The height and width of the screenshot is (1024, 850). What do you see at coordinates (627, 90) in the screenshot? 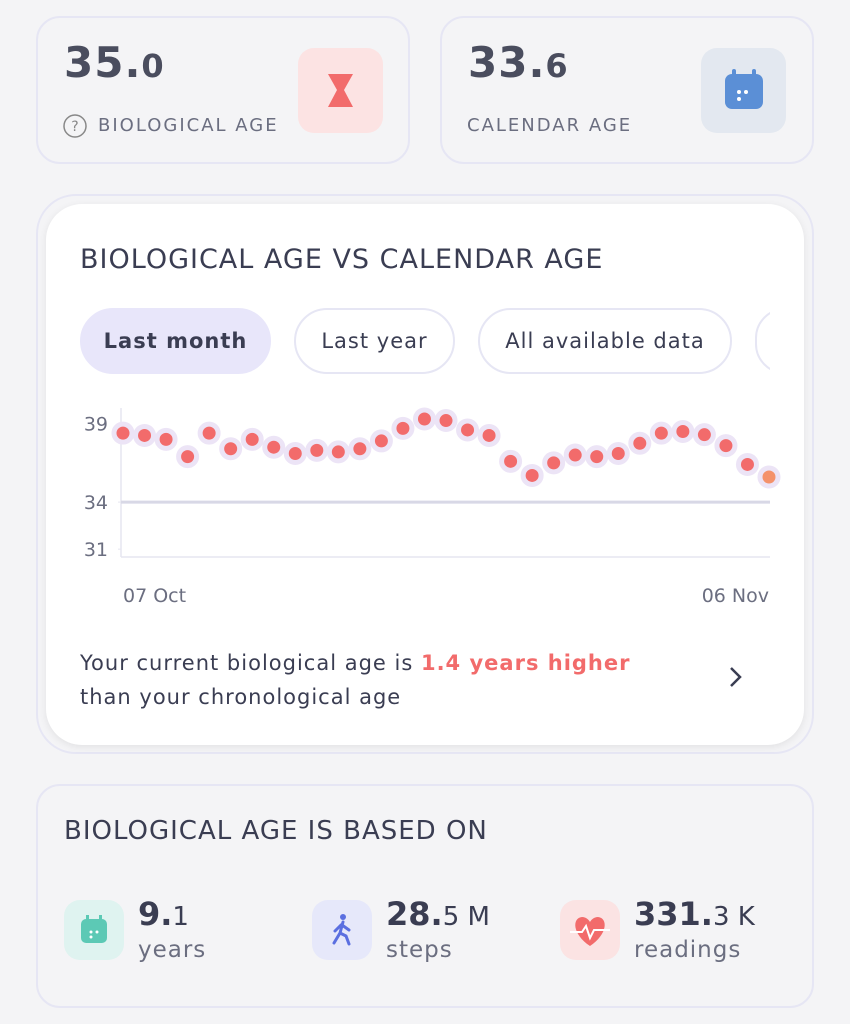
I see `cal-age-card` at bounding box center [627, 90].